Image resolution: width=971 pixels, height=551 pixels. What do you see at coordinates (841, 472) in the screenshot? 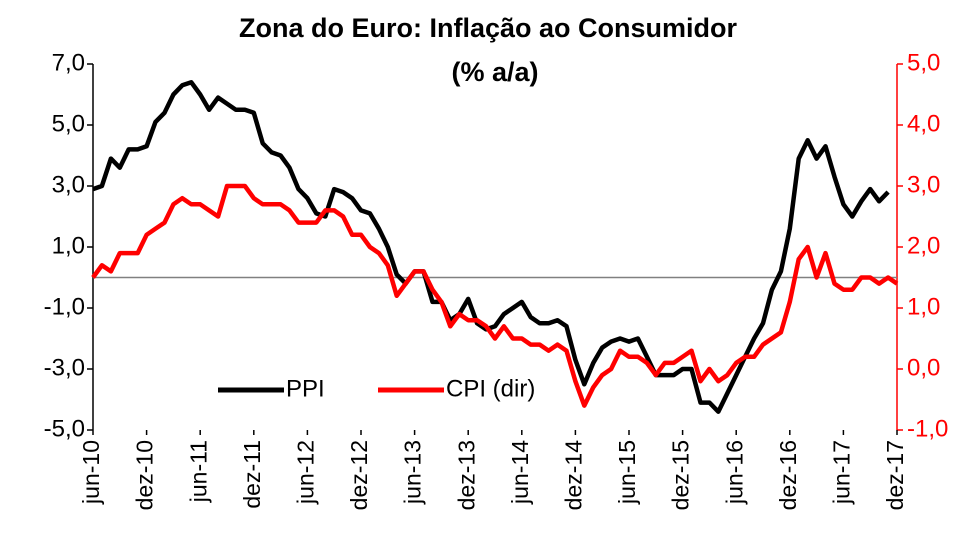
I see `x-tick-label: jun-17` at bounding box center [841, 472].